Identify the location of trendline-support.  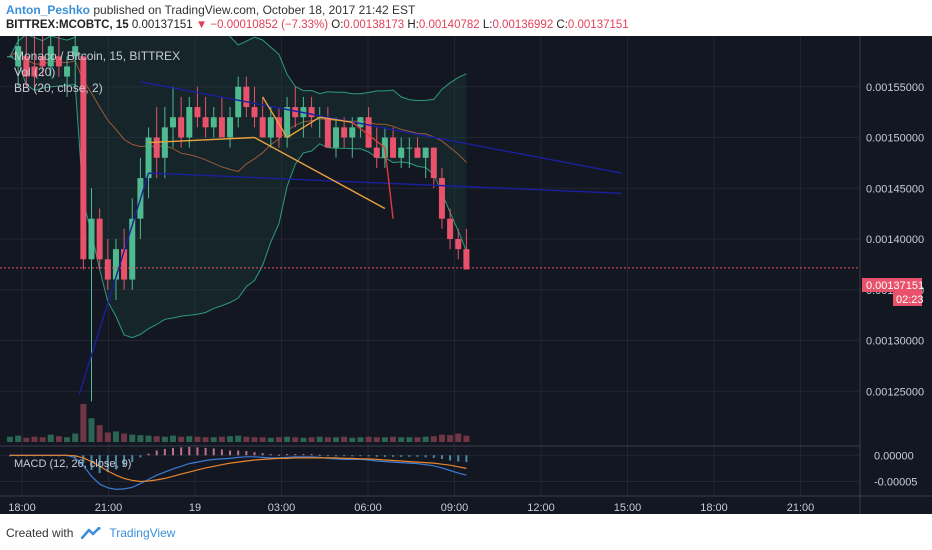
(114, 283).